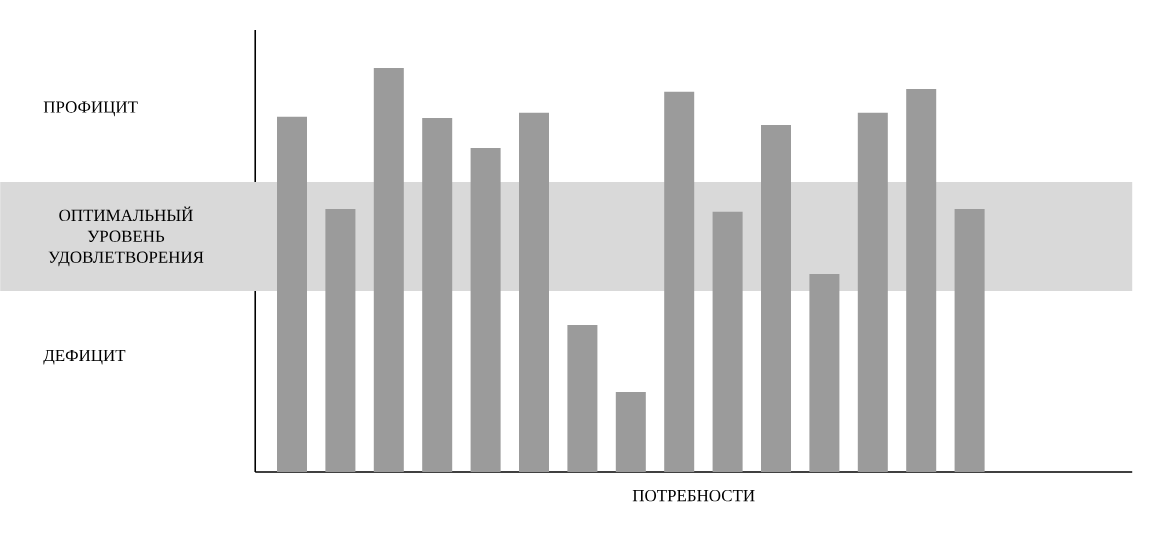  Describe the element at coordinates (90, 109) in the screenshot. I see `text: ПРОФИЦИТ` at that location.